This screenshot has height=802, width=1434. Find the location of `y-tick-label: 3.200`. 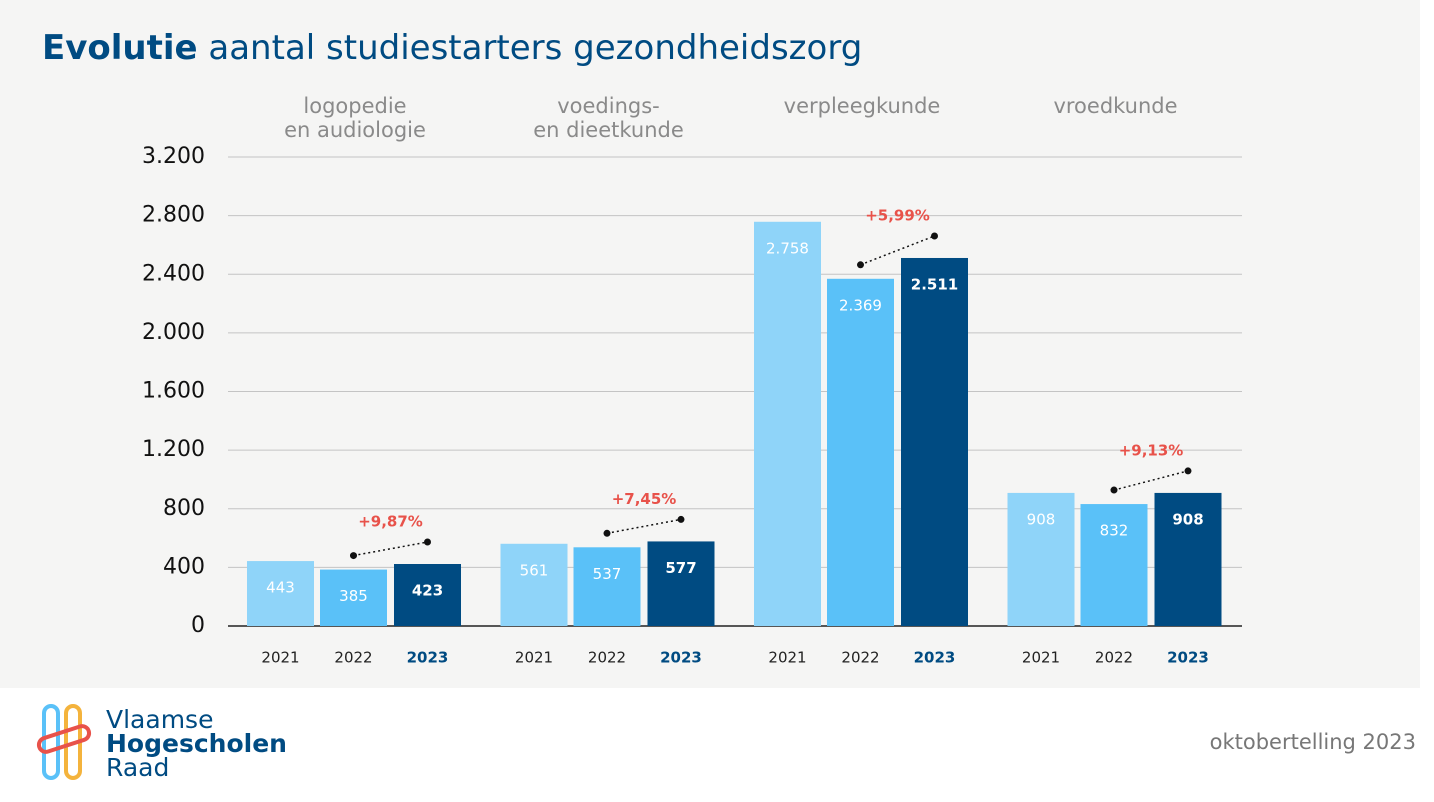

y-tick-label: 3.200 is located at coordinates (173, 156).